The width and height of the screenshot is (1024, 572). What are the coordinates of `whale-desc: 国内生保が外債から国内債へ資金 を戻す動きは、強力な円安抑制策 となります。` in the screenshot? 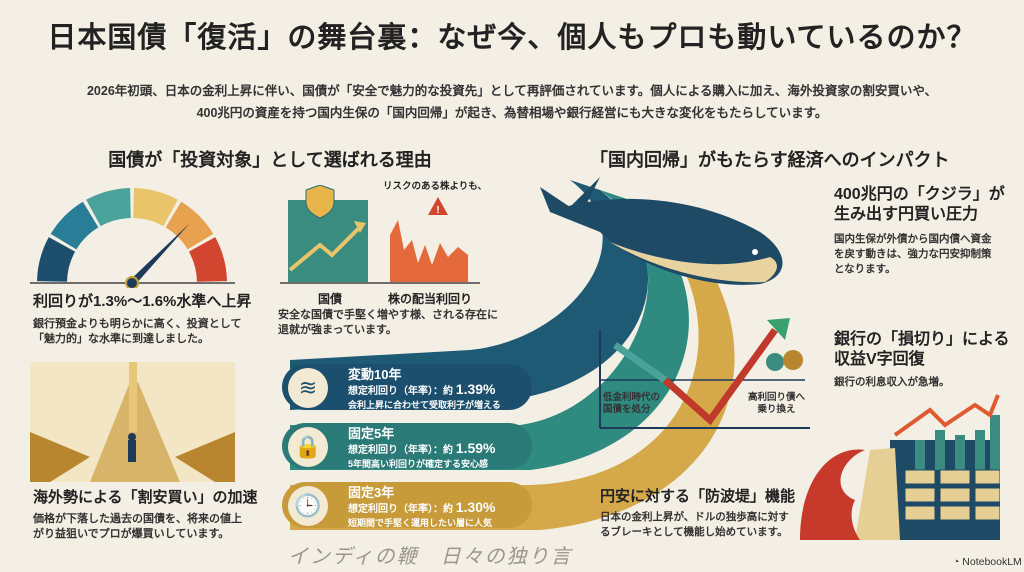 It's located at (913, 254).